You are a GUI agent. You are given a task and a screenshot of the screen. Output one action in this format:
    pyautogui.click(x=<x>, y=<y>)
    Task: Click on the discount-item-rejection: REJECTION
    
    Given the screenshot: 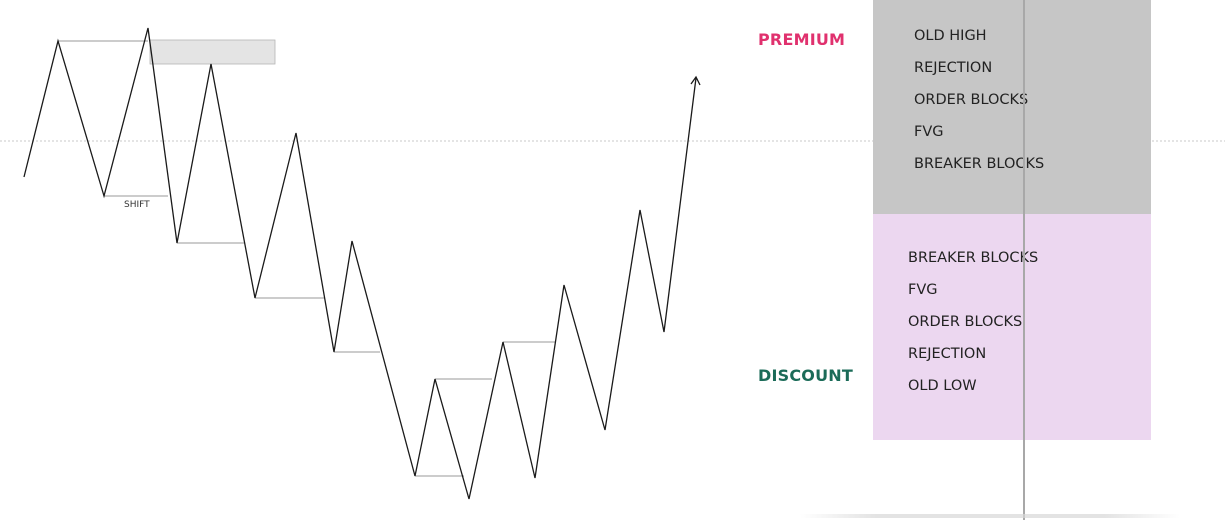 What is the action you would take?
    pyautogui.click(x=947, y=354)
    